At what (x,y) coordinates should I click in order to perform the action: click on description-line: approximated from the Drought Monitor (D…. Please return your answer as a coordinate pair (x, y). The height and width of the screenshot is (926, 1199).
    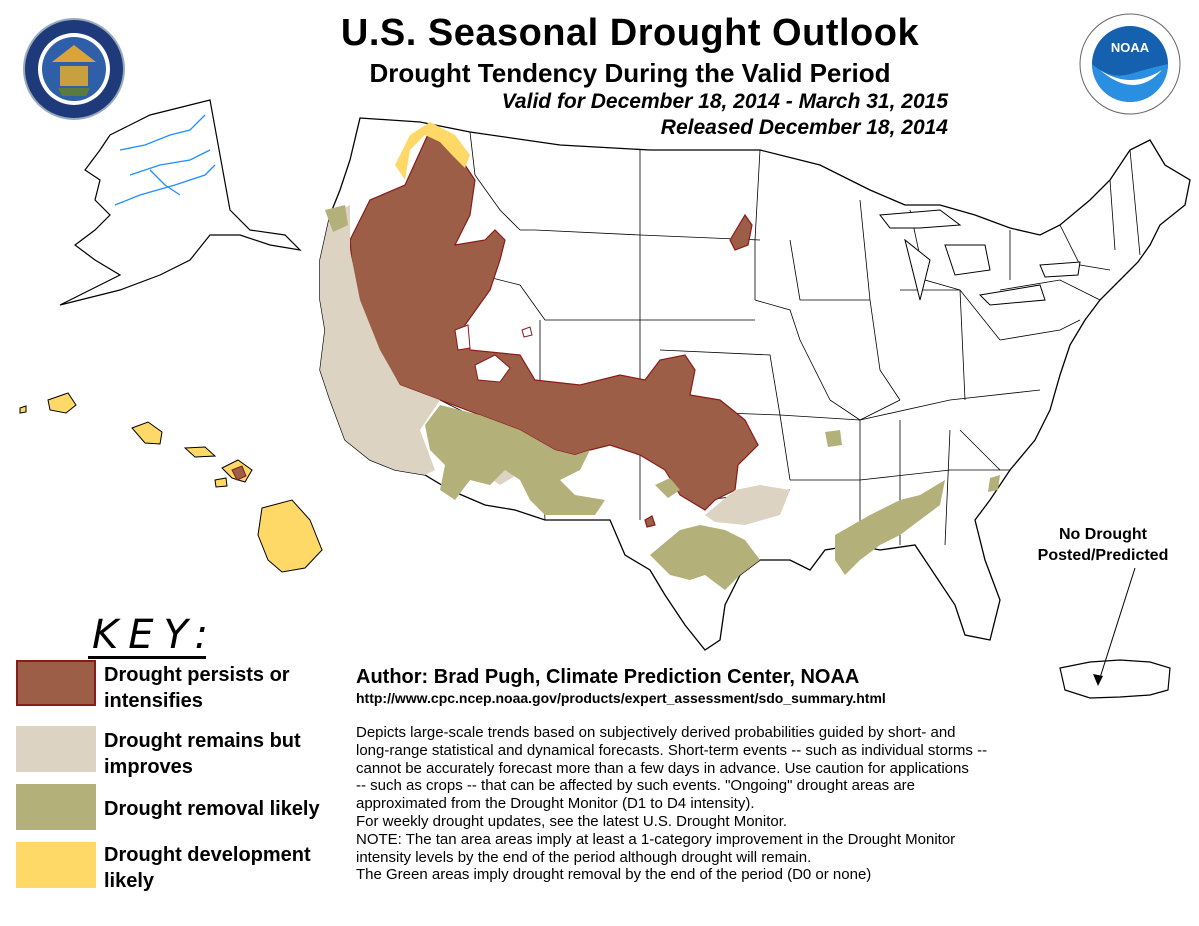
    Looking at the image, I should click on (555, 804).